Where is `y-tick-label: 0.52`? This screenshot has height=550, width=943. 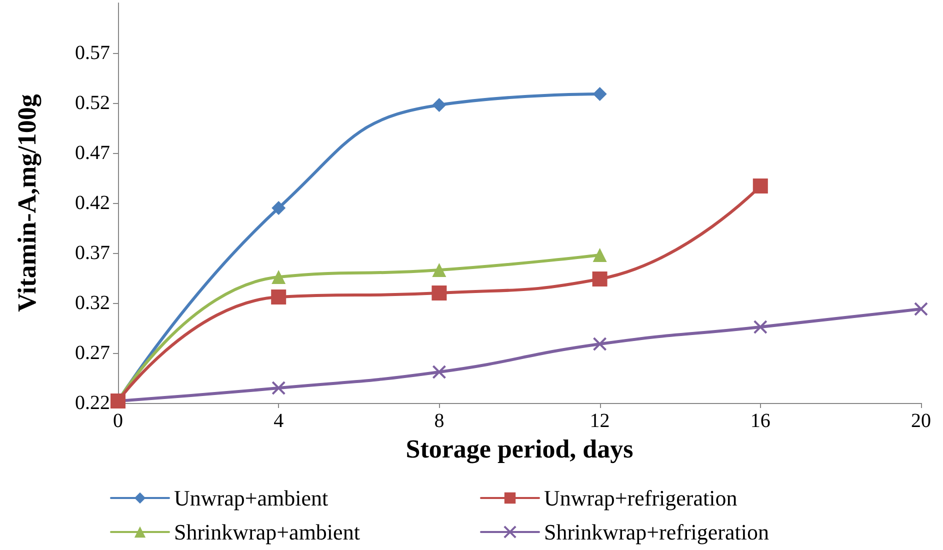 y-tick-label: 0.52 is located at coordinates (92, 103).